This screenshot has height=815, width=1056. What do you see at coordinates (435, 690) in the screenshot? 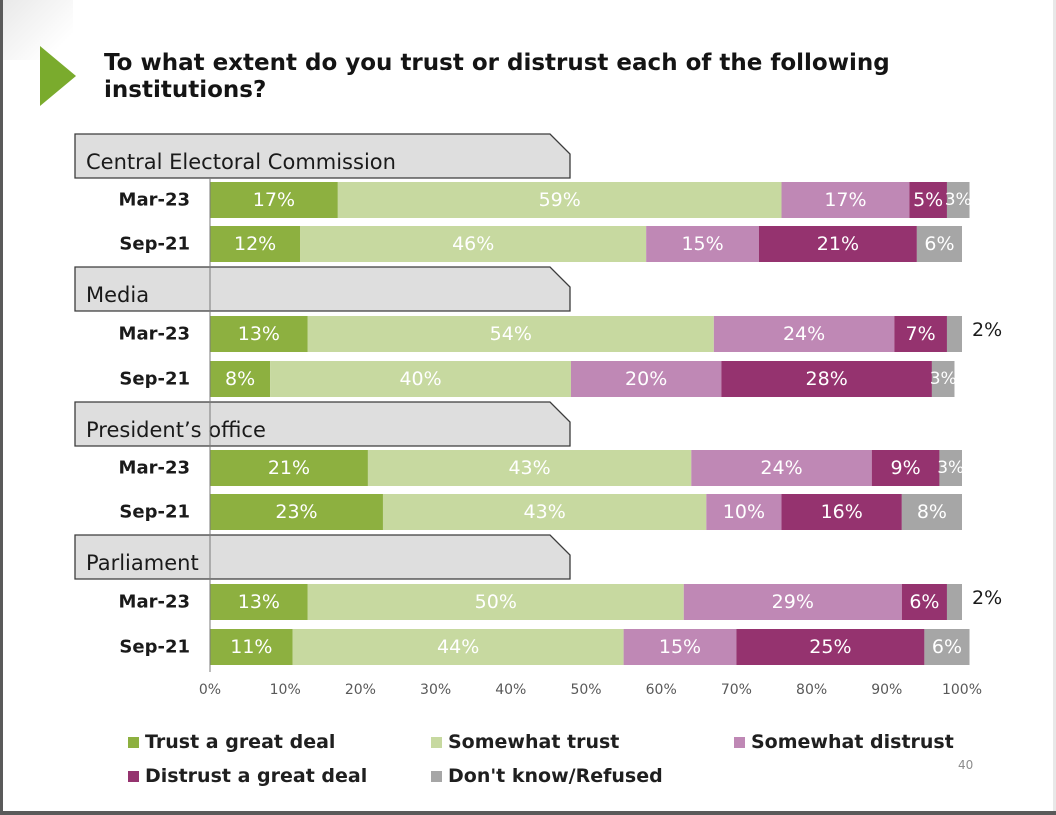
I see `x-tick-label: 30%` at bounding box center [435, 690].